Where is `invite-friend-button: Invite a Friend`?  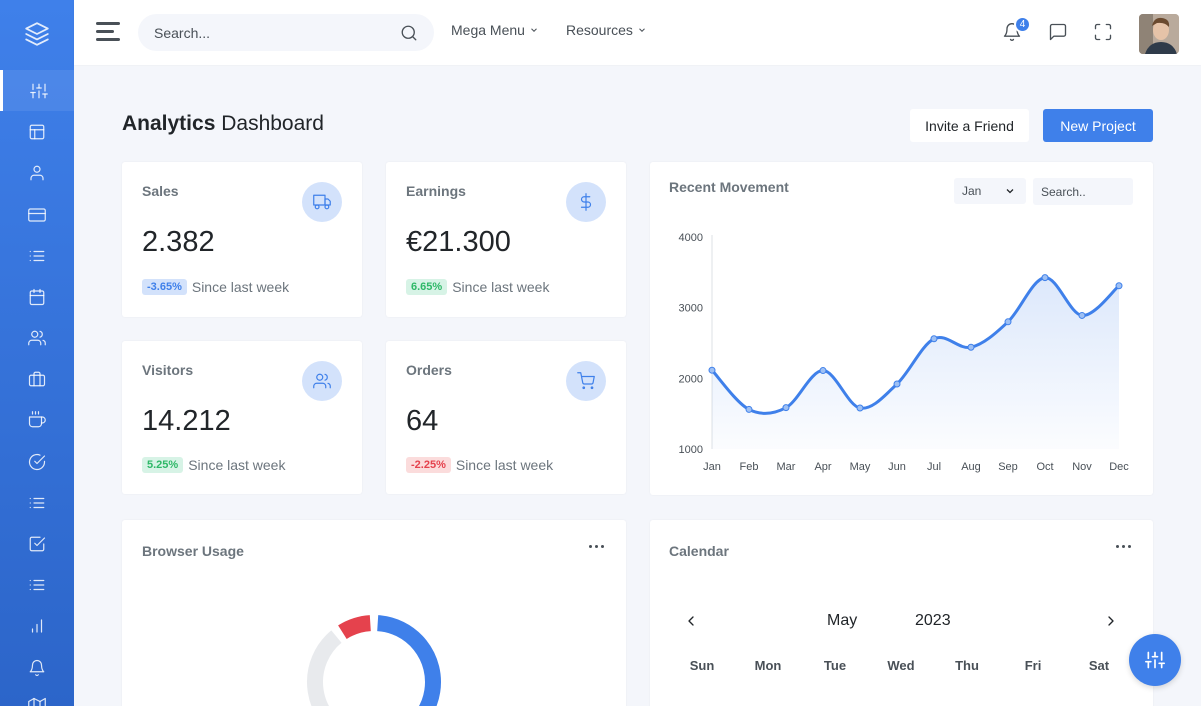
invite-friend-button: Invite a Friend is located at coordinates (969, 125).